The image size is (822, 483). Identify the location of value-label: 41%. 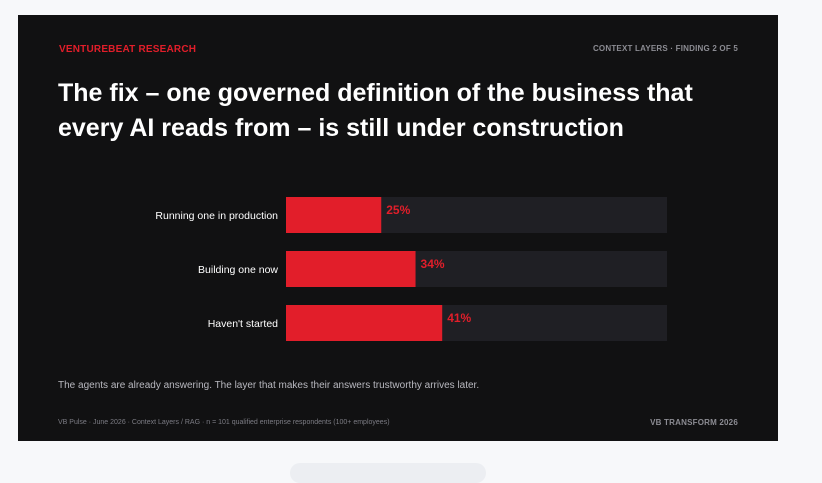
(459, 318).